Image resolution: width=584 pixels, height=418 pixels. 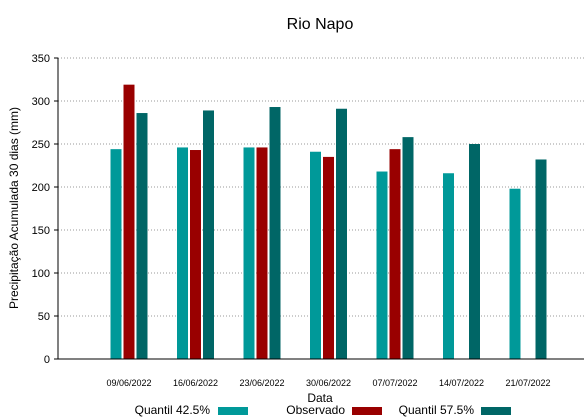 I want to click on y-tick-label: 50, so click(x=44, y=317).